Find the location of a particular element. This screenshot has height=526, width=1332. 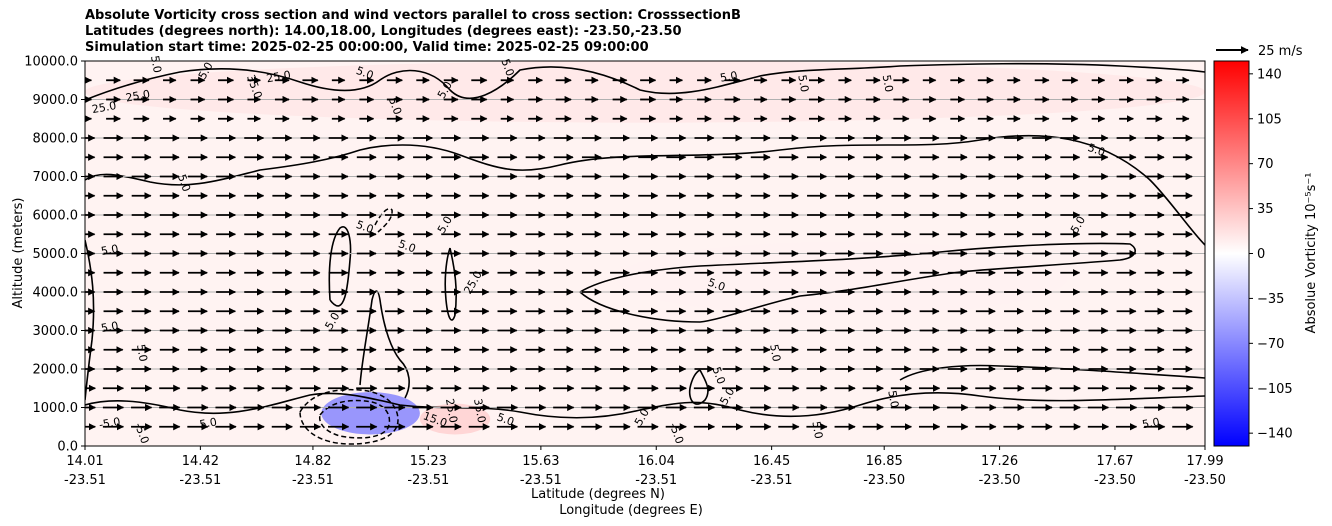

quiver-key: 25 m/s is located at coordinates (1259, 51).